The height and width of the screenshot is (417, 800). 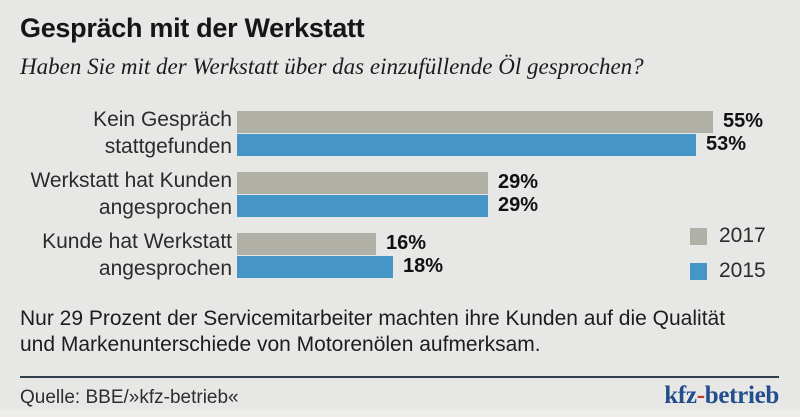 I want to click on legend-swatch-2017, so click(x=698, y=236).